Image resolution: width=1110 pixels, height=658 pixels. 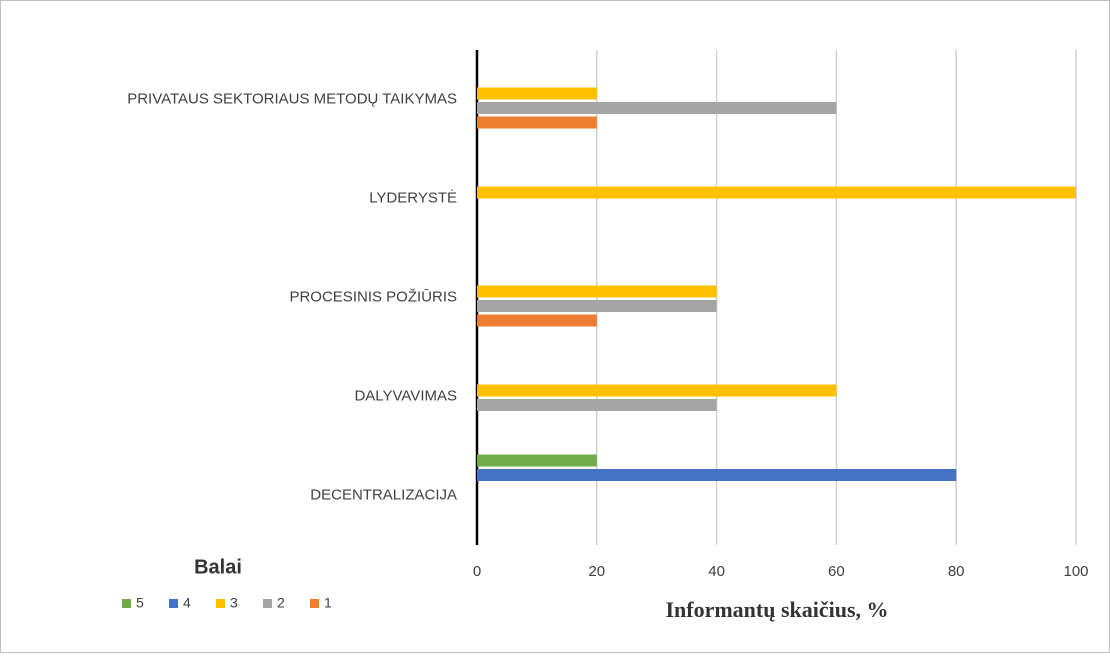 What do you see at coordinates (281, 603) in the screenshot?
I see `legend-label: 2` at bounding box center [281, 603].